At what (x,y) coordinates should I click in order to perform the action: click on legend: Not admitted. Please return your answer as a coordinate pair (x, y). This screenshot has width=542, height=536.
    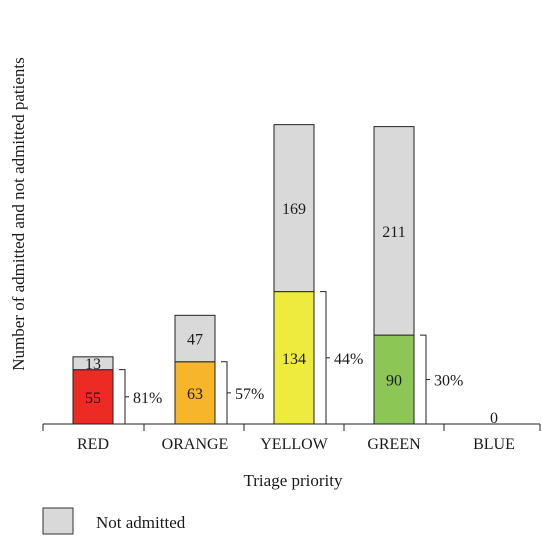
    Looking at the image, I should click on (114, 521).